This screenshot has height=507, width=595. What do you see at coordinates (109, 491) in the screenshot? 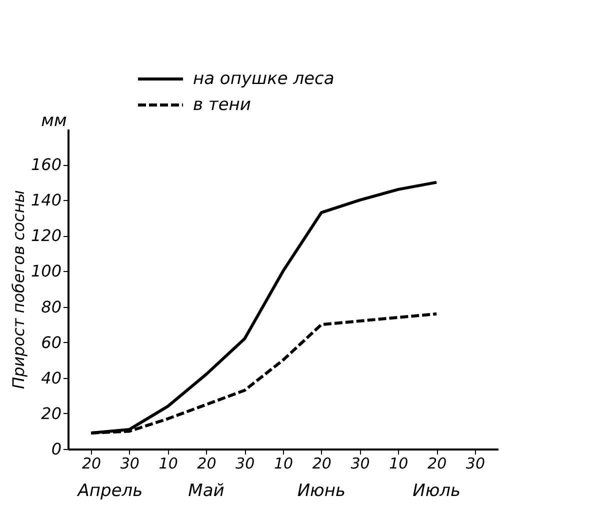
I see `text: Апрель` at bounding box center [109, 491].